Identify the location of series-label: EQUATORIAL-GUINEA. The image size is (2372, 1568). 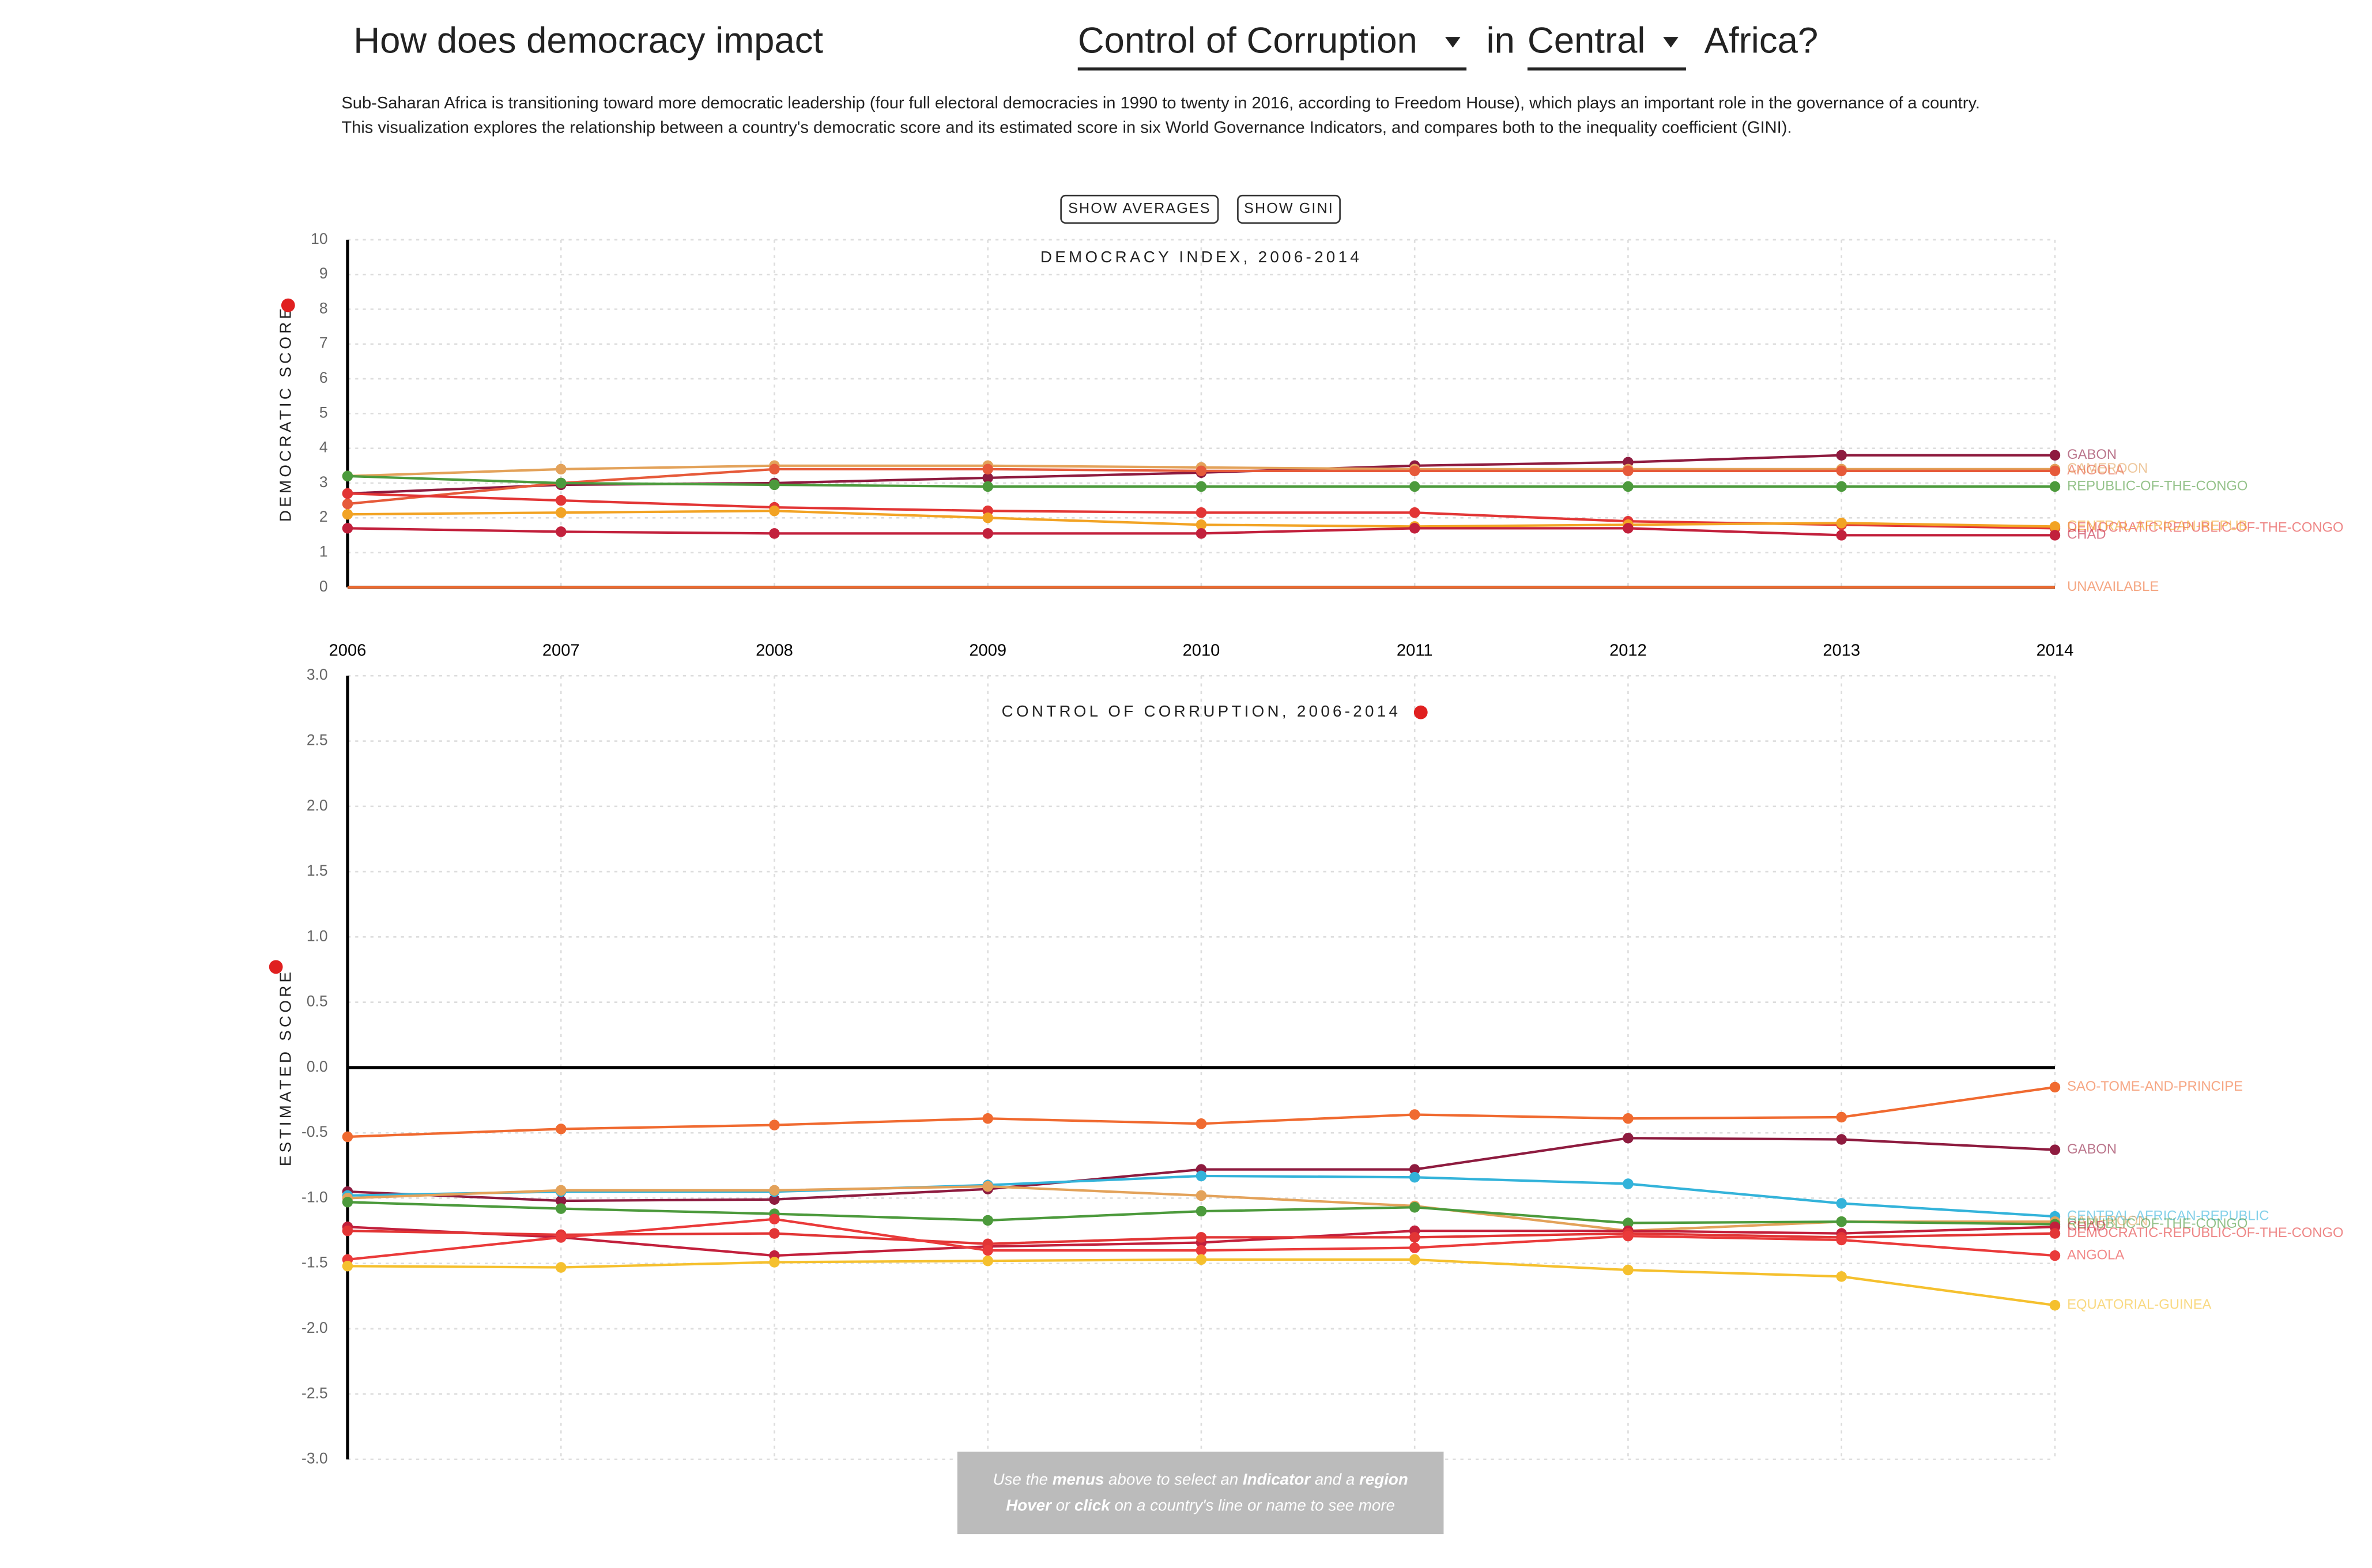
(2139, 1305).